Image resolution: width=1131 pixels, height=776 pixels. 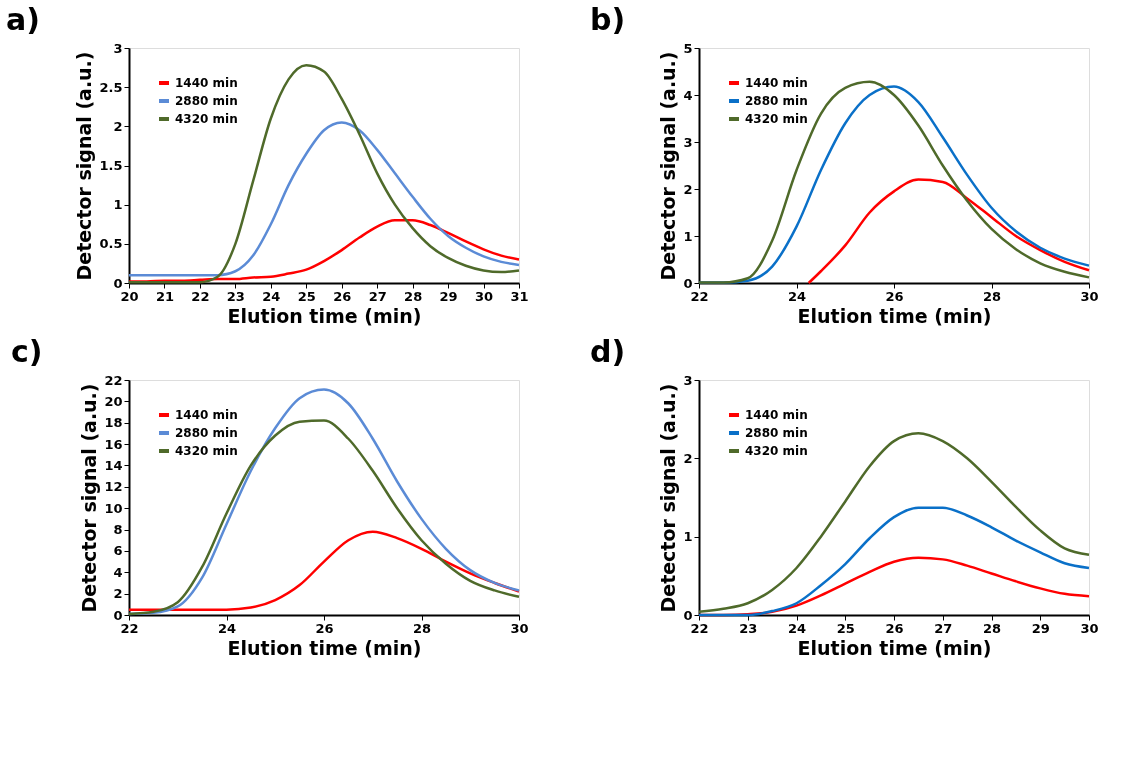 What do you see at coordinates (26, 351) in the screenshot?
I see `chart-title: c)` at bounding box center [26, 351].